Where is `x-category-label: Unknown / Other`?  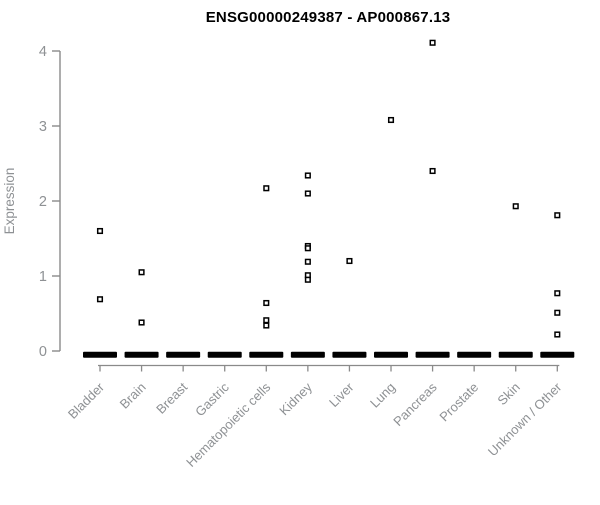 x-category-label: Unknown / Other is located at coordinates (525, 419).